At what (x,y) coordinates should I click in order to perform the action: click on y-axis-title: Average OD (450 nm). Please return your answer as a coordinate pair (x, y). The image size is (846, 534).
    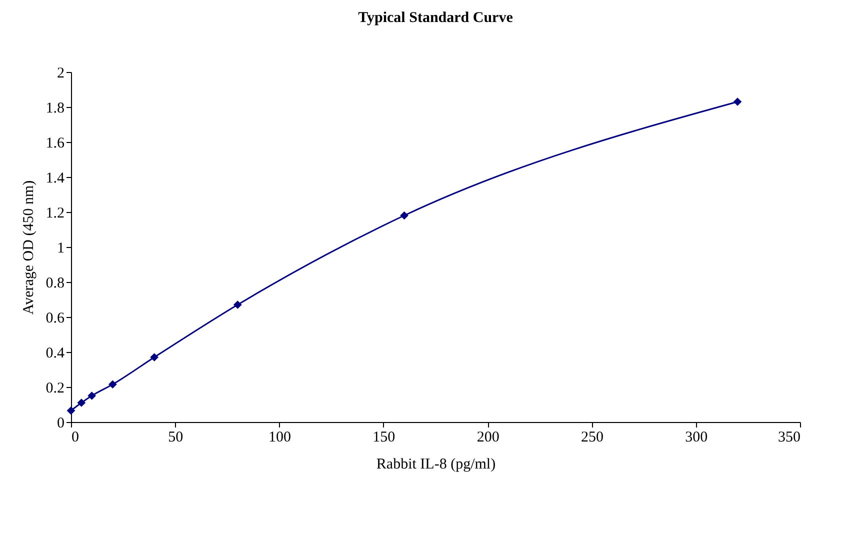
    Looking at the image, I should click on (28, 247).